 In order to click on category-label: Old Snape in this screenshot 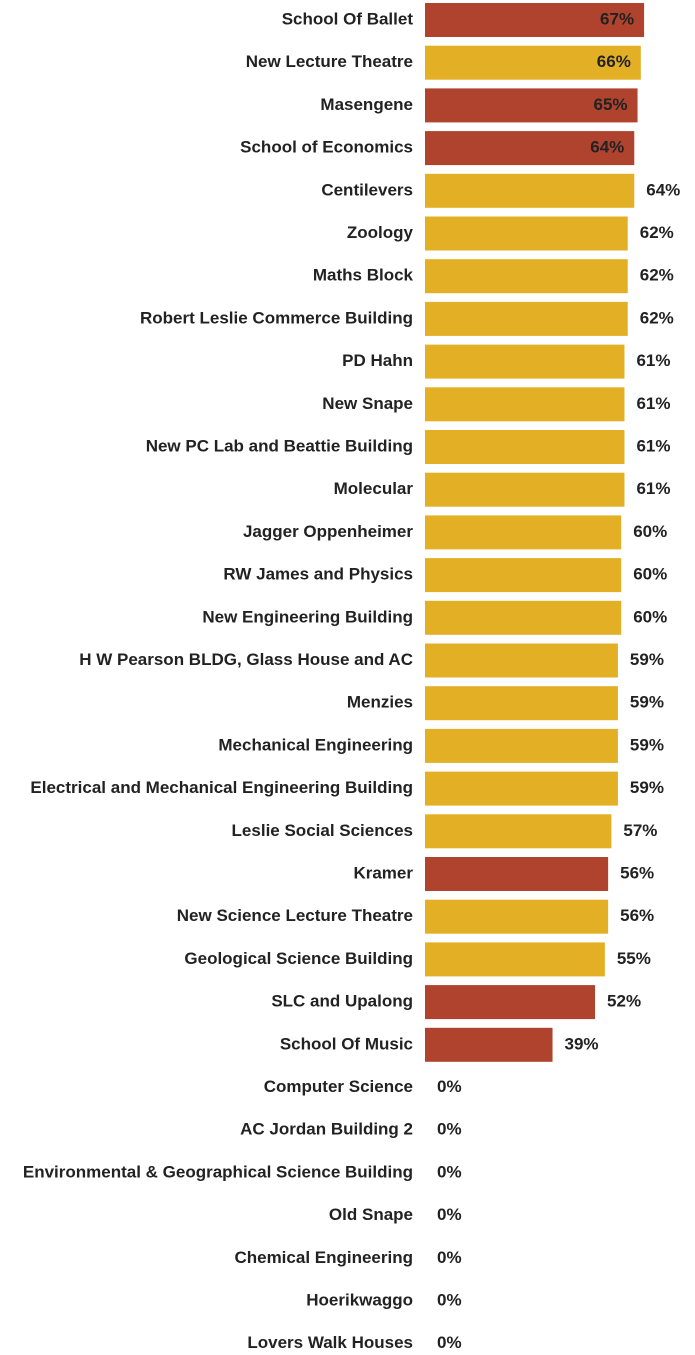, I will do `click(371, 1214)`.